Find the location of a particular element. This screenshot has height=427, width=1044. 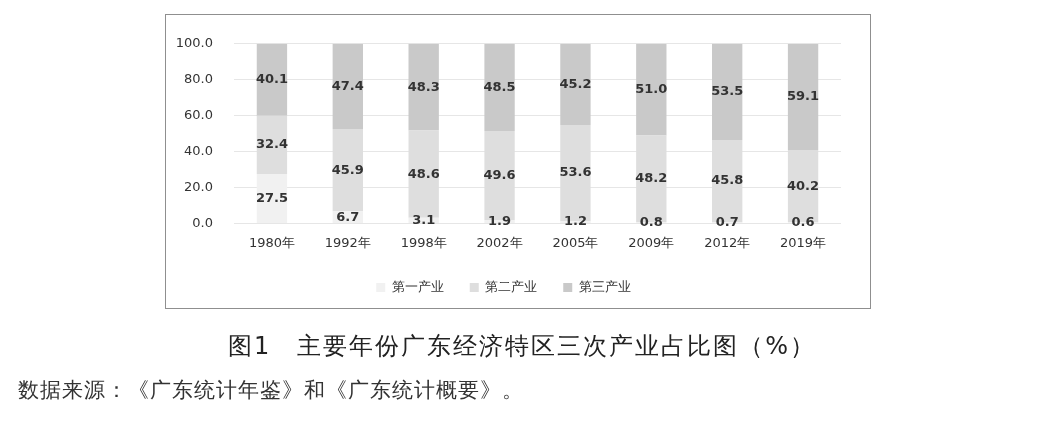

data-label: 53.6 is located at coordinates (575, 172).